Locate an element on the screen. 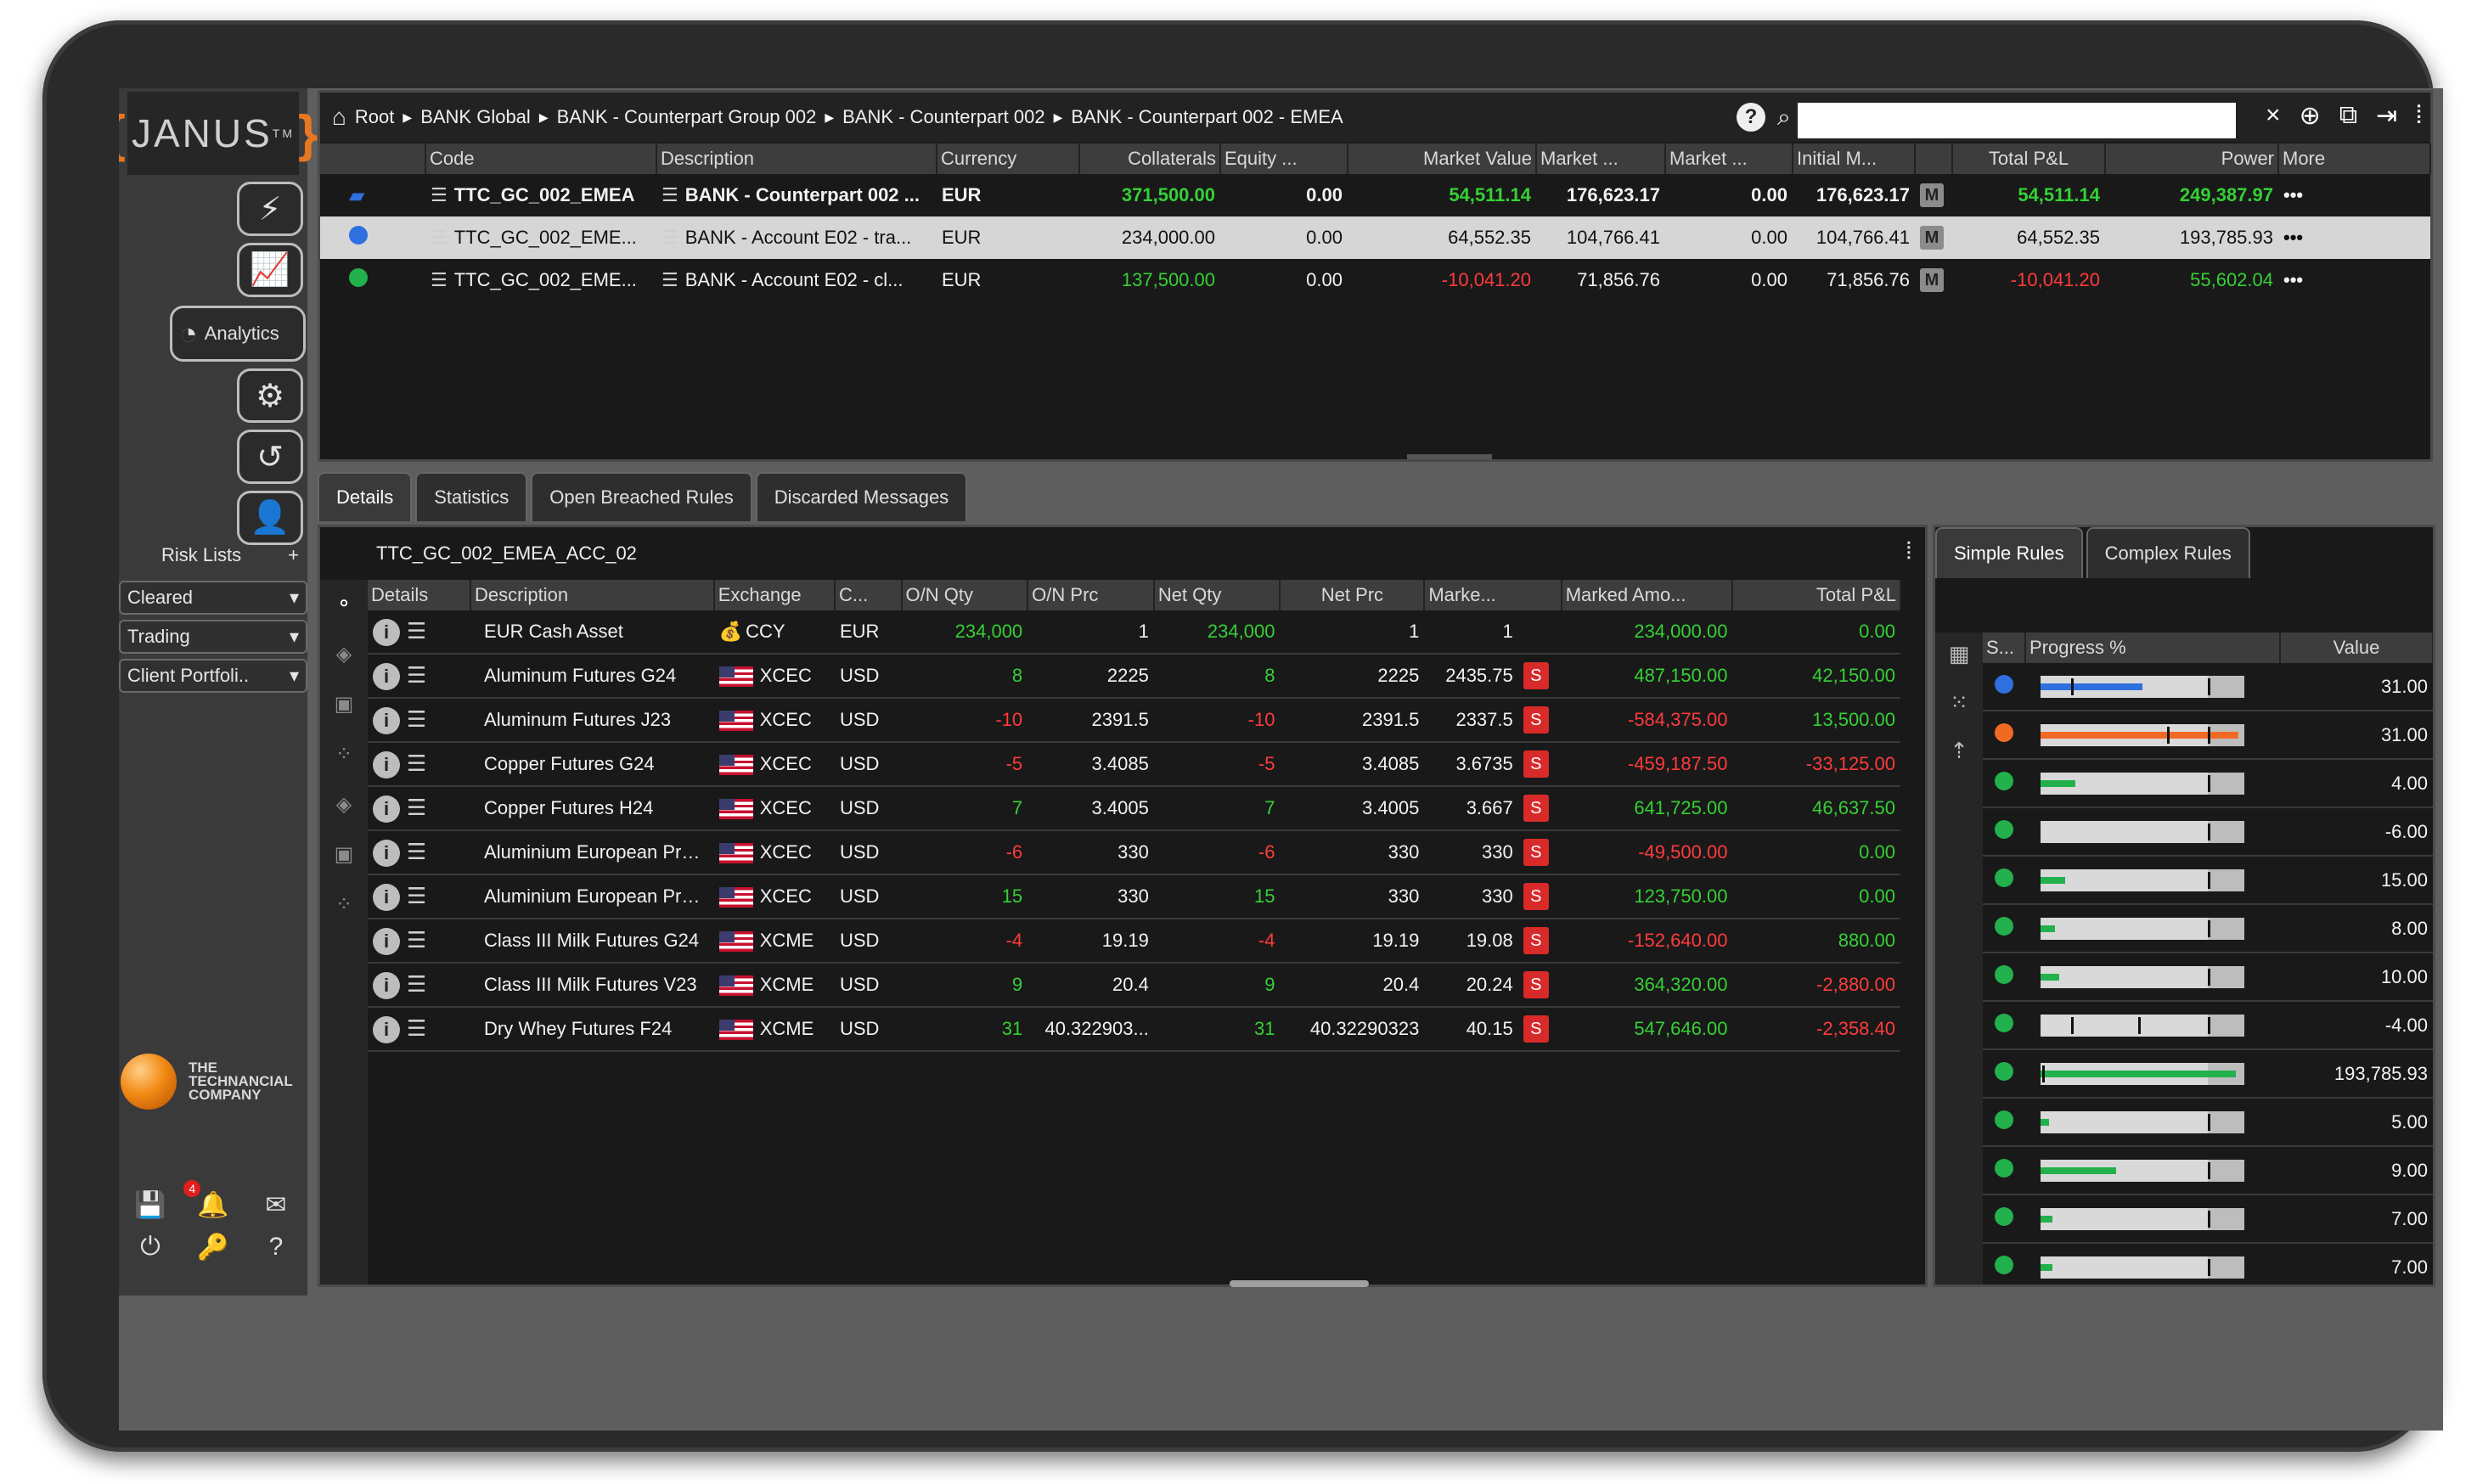 This screenshot has height=1484, width=2477. risk-list-cleared: Cleared ▾ is located at coordinates (213, 598).